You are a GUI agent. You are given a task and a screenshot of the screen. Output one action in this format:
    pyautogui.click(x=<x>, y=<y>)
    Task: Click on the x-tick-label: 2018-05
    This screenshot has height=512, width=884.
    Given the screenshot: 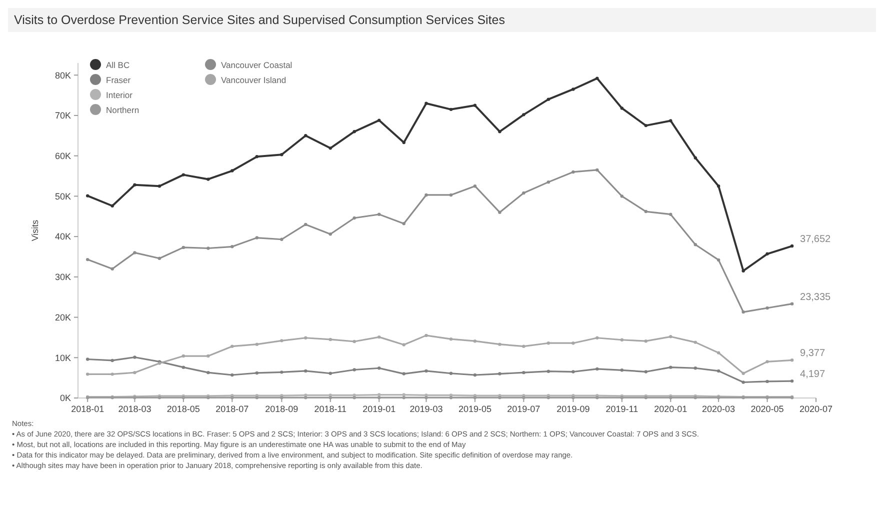 What is the action you would take?
    pyautogui.click(x=183, y=409)
    